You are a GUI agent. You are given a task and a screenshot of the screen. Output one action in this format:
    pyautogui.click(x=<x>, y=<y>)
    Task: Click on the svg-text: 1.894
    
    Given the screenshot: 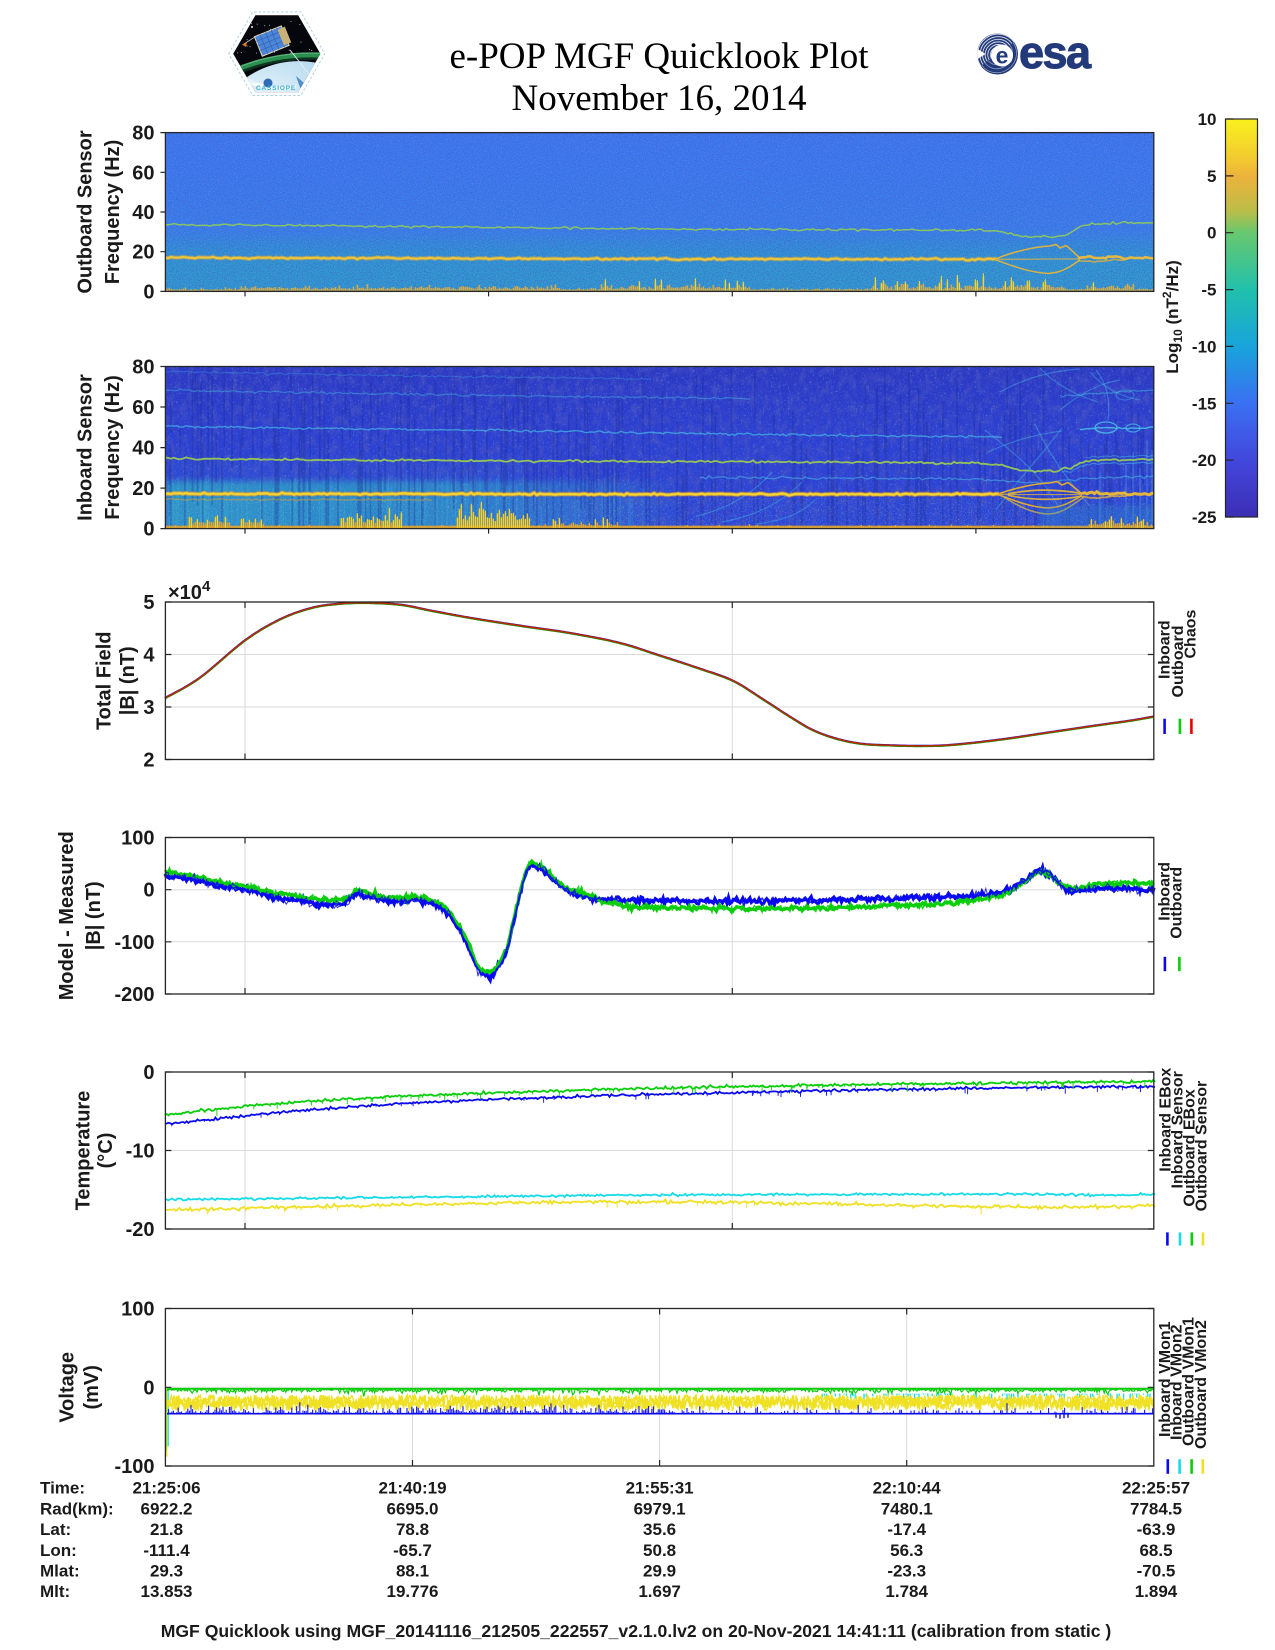 What is the action you would take?
    pyautogui.click(x=1156, y=1591)
    